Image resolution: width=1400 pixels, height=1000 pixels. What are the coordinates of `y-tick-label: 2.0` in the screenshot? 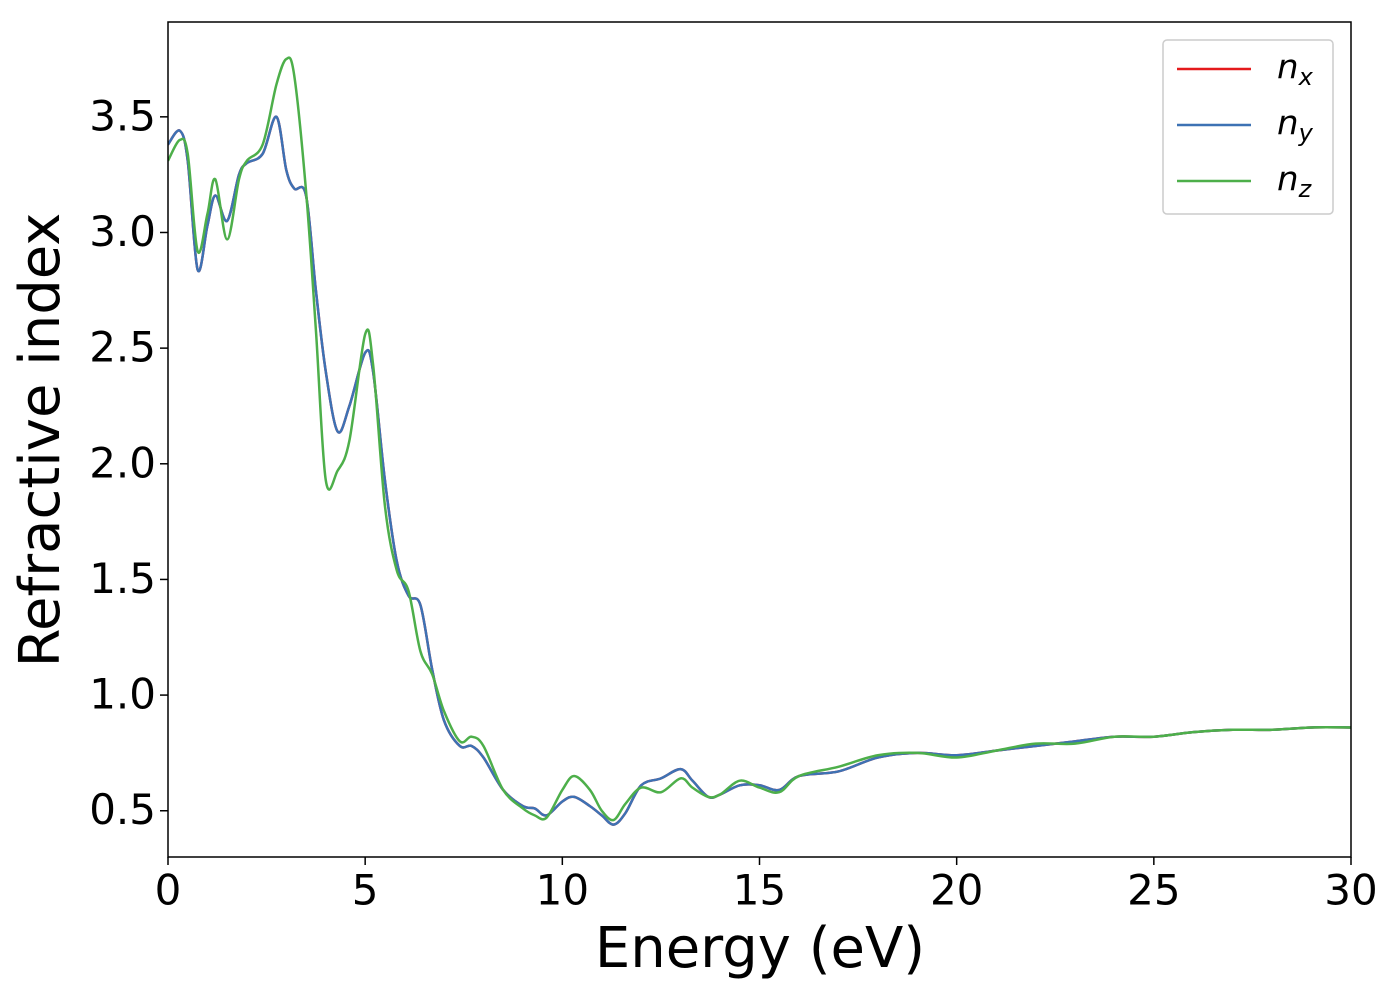 It's located at (122, 462).